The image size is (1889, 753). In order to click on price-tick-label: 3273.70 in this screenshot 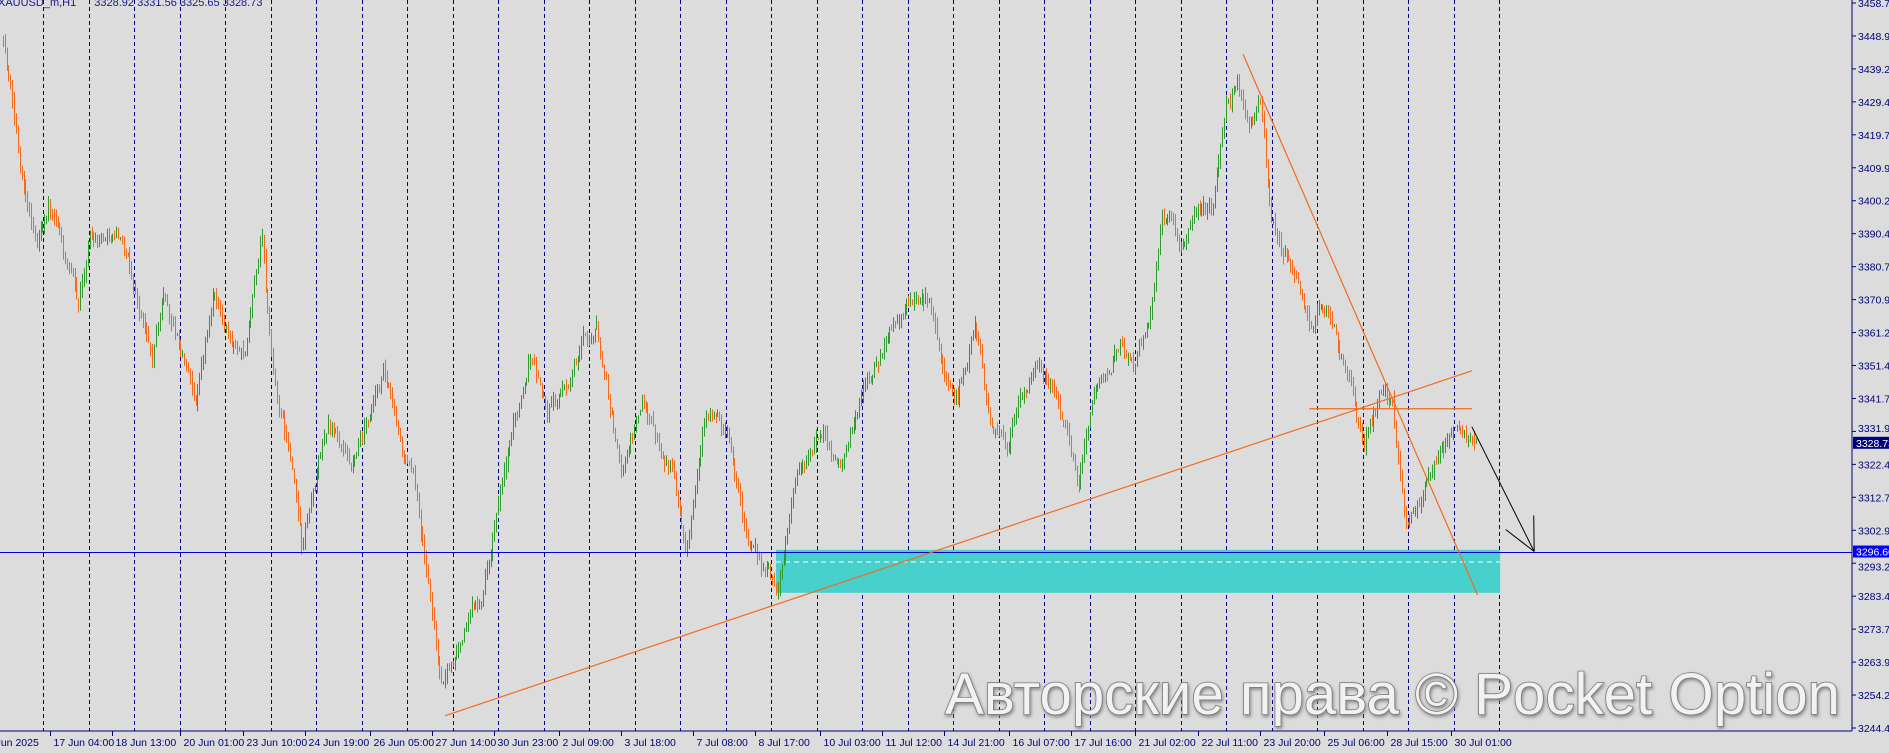, I will do `click(1873, 630)`.